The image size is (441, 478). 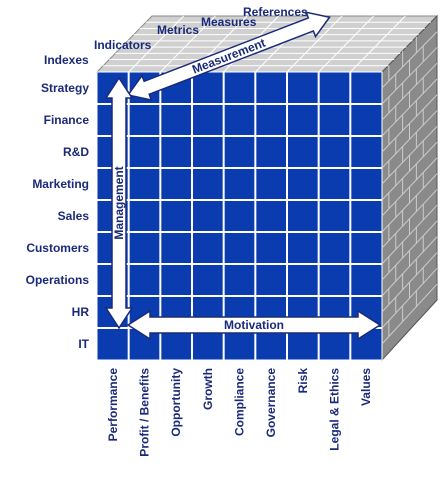 What do you see at coordinates (81, 312) in the screenshot?
I see `row-label: HR` at bounding box center [81, 312].